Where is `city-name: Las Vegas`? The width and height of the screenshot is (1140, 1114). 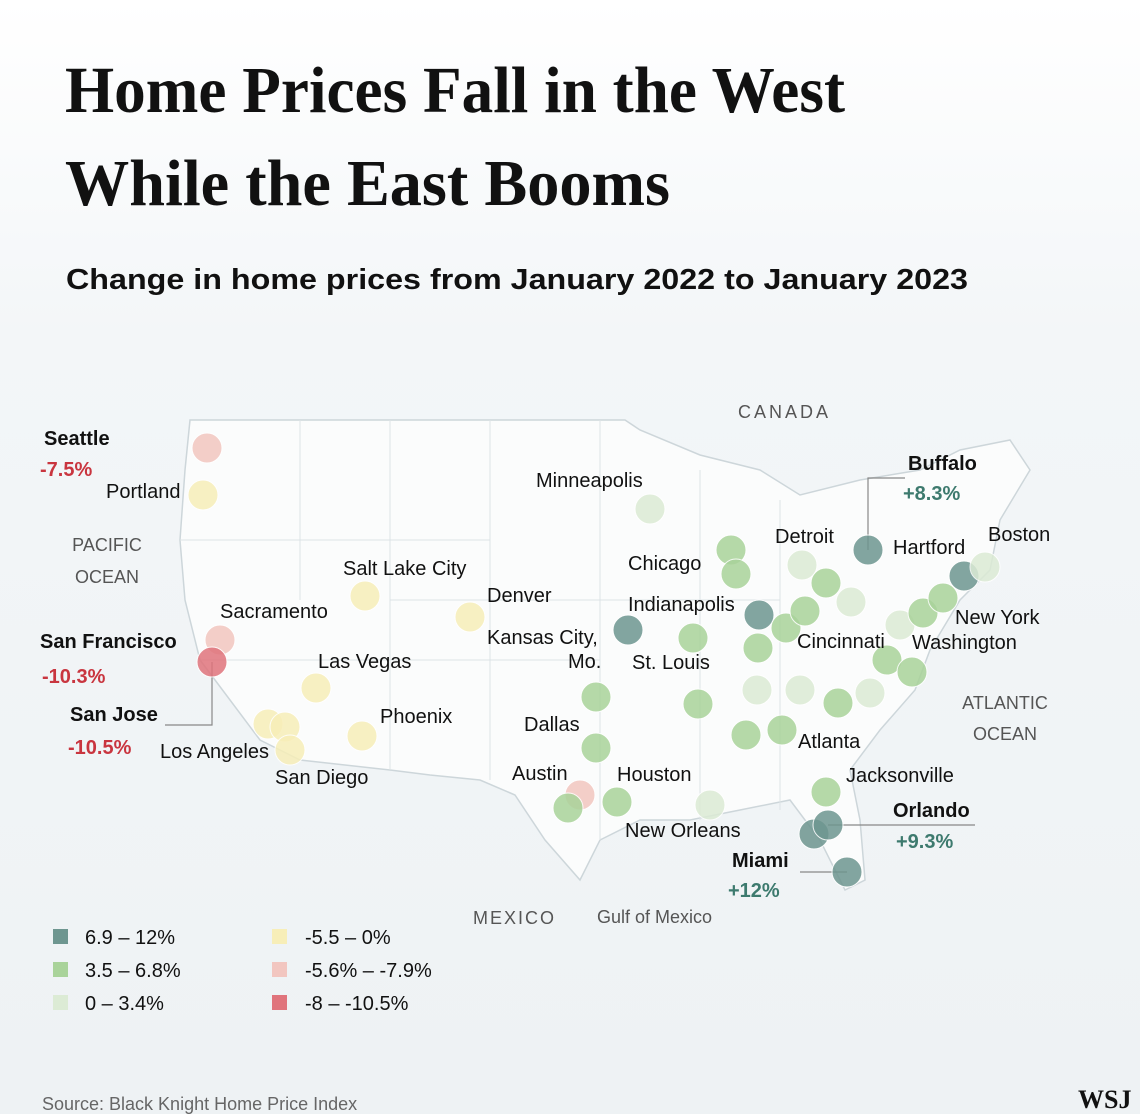
city-name: Las Vegas is located at coordinates (364, 662).